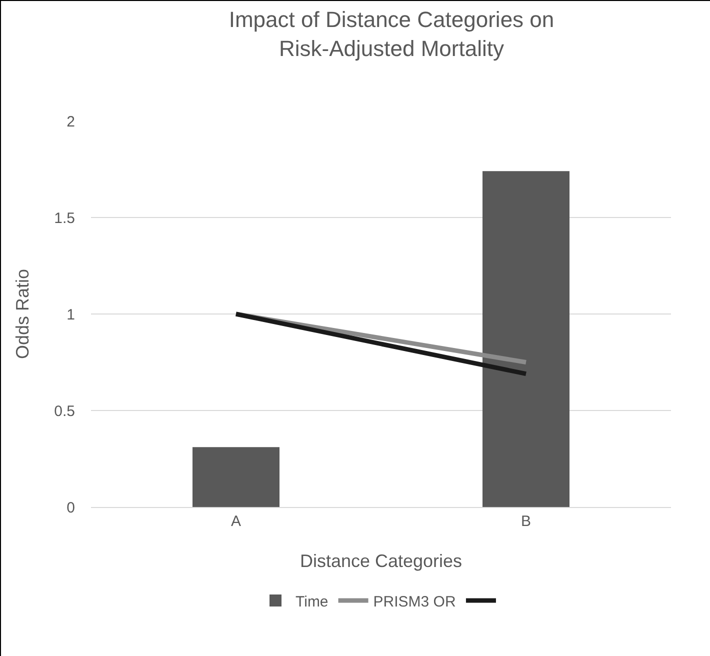  I want to click on legend-label: PRISM3 OR, so click(414, 601).